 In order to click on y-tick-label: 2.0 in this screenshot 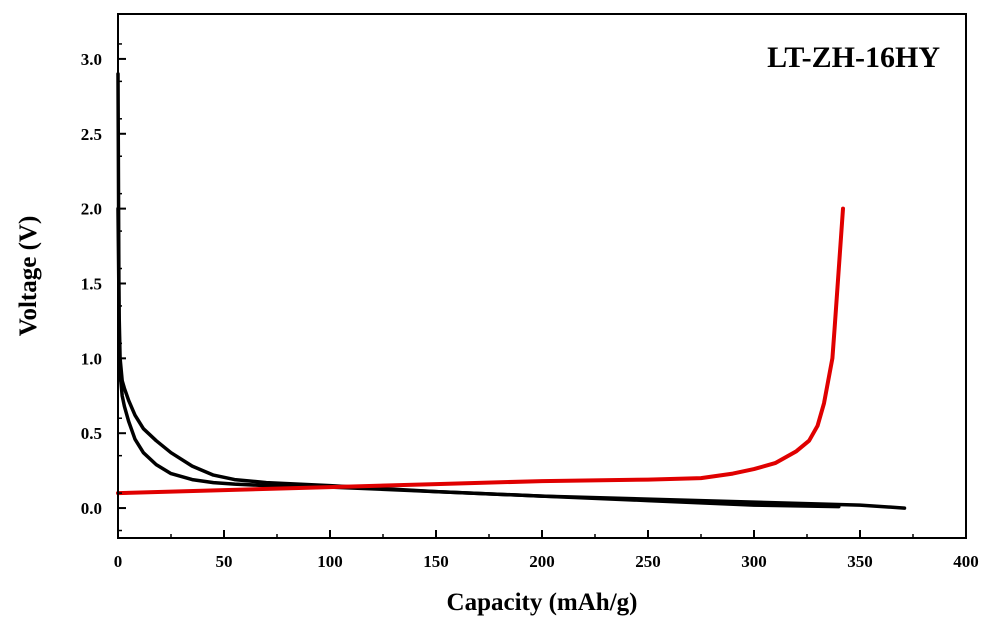, I will do `click(91, 209)`.